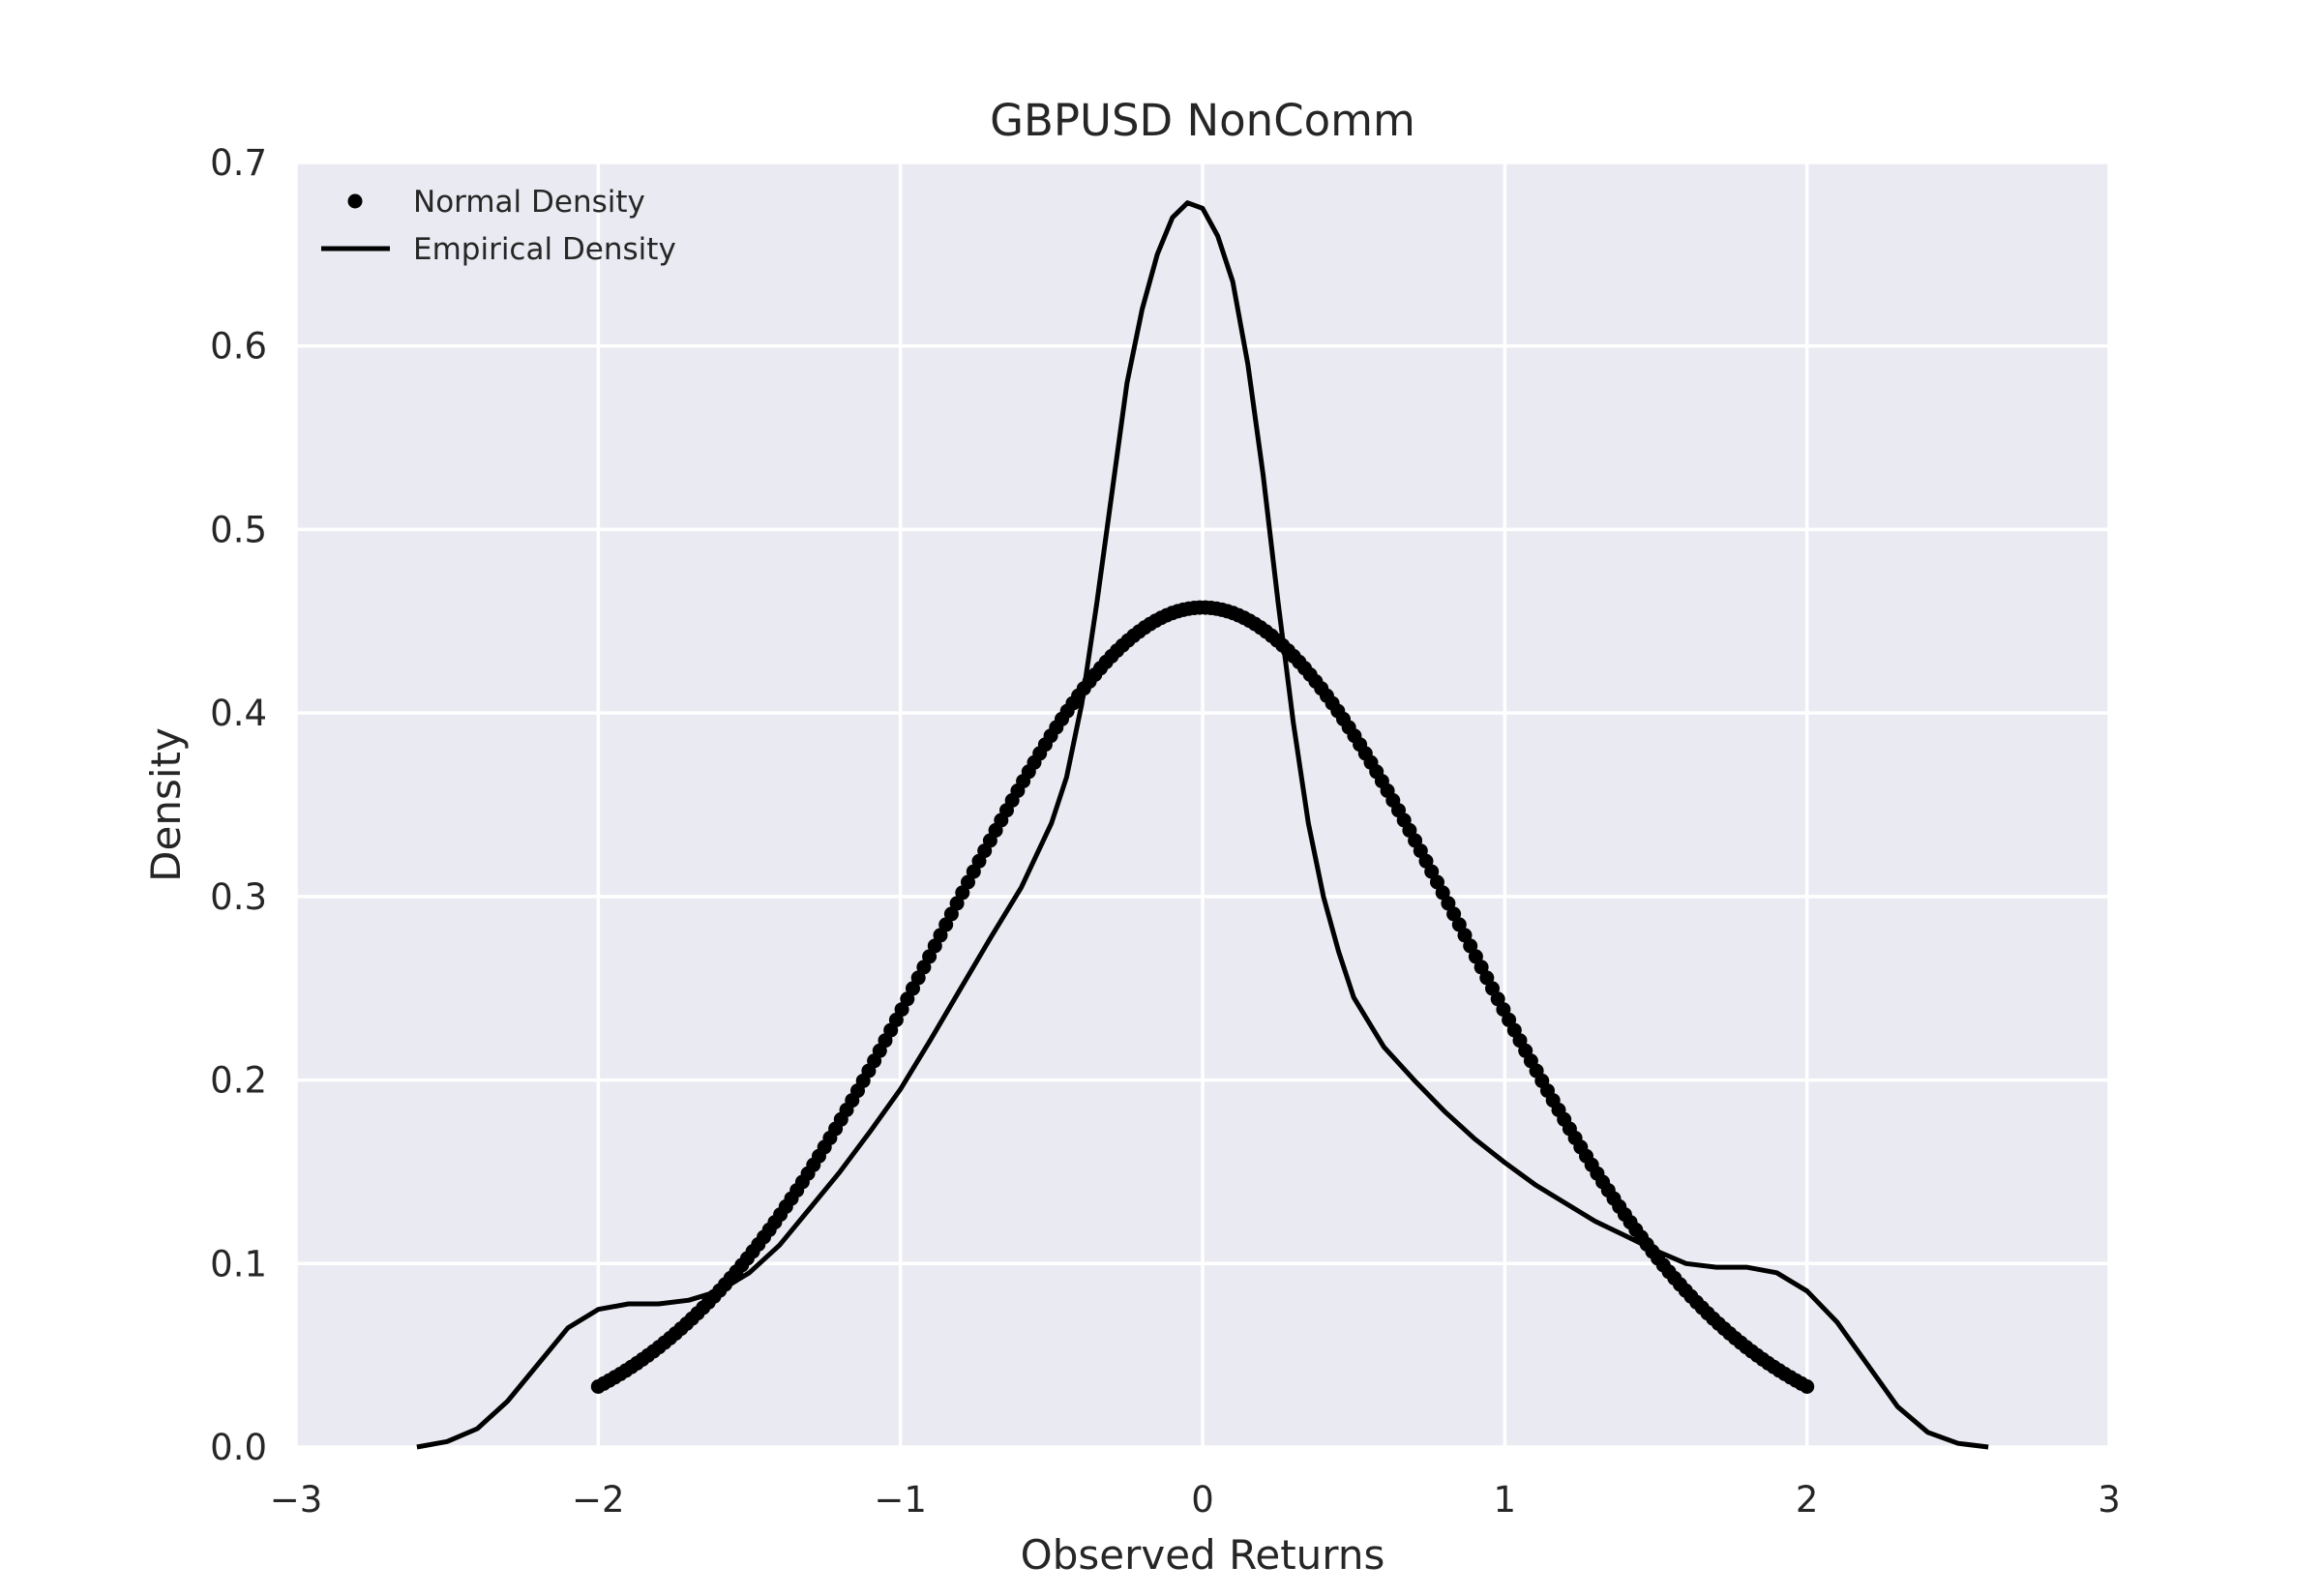 The image size is (2322, 1596). I want to click on x-tick-label: −3, so click(296, 1500).